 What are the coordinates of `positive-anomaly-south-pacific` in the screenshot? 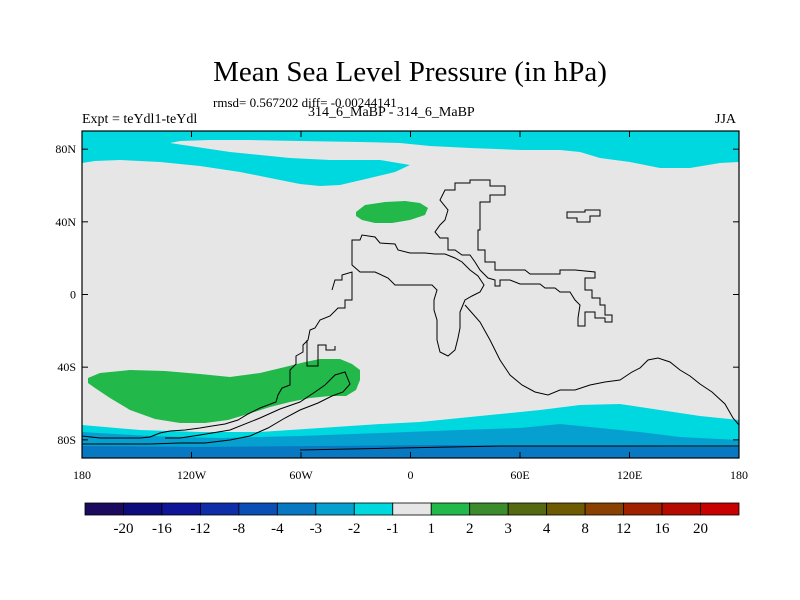 It's located at (224, 391).